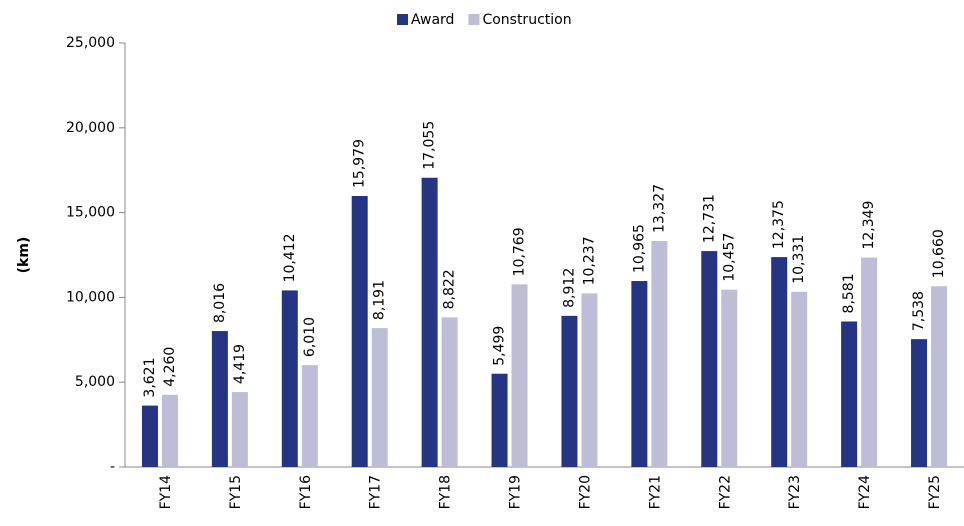  I want to click on value-label: 6,010, so click(310, 337).